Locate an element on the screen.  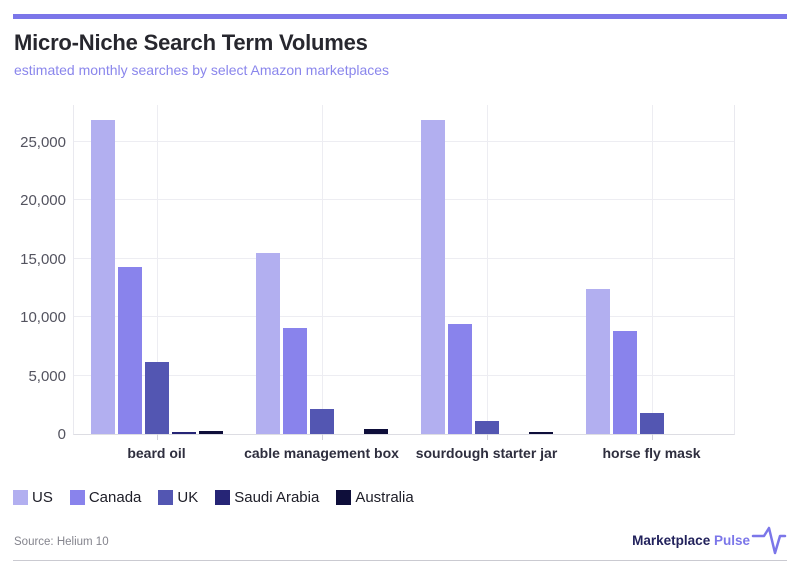
bar-uk-horse-fly-mask is located at coordinates (651, 423).